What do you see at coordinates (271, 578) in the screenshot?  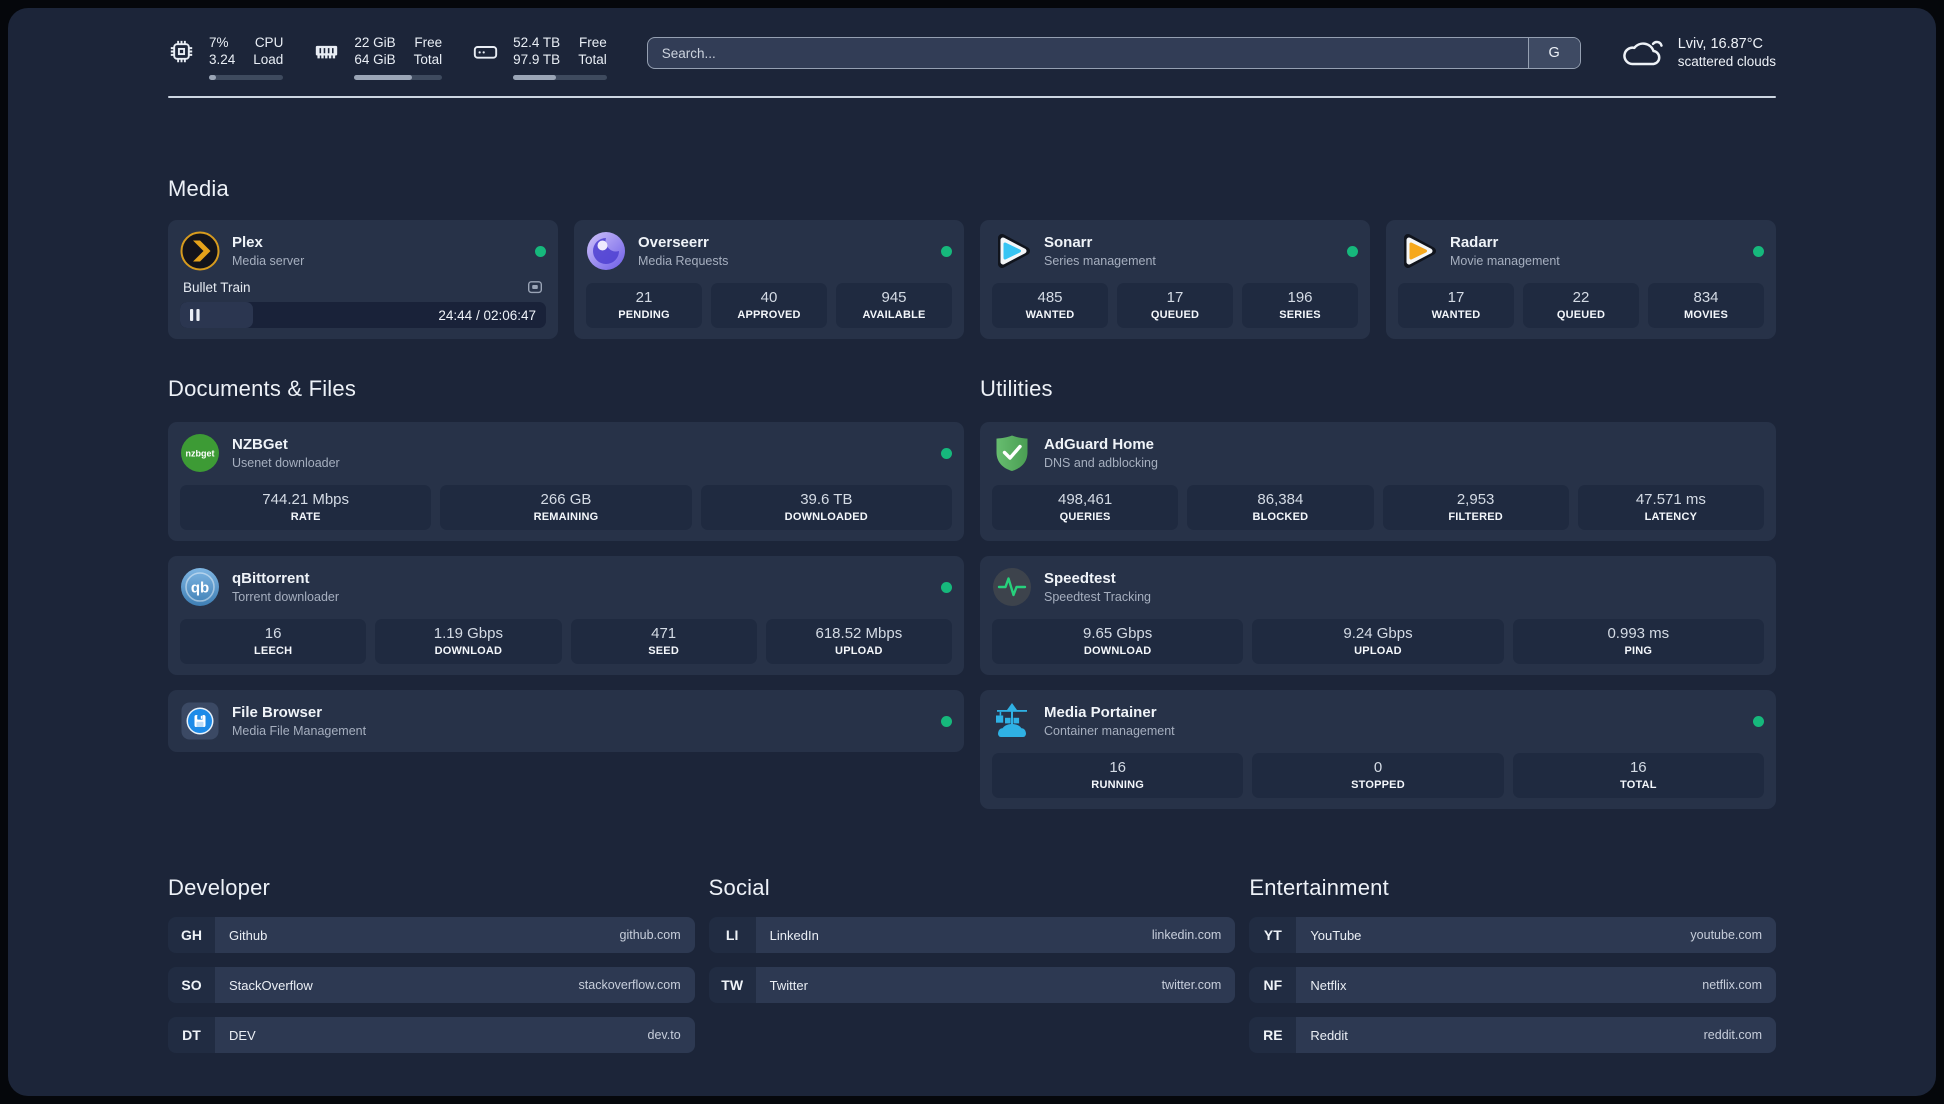 I see `app-name: qBittorrent` at bounding box center [271, 578].